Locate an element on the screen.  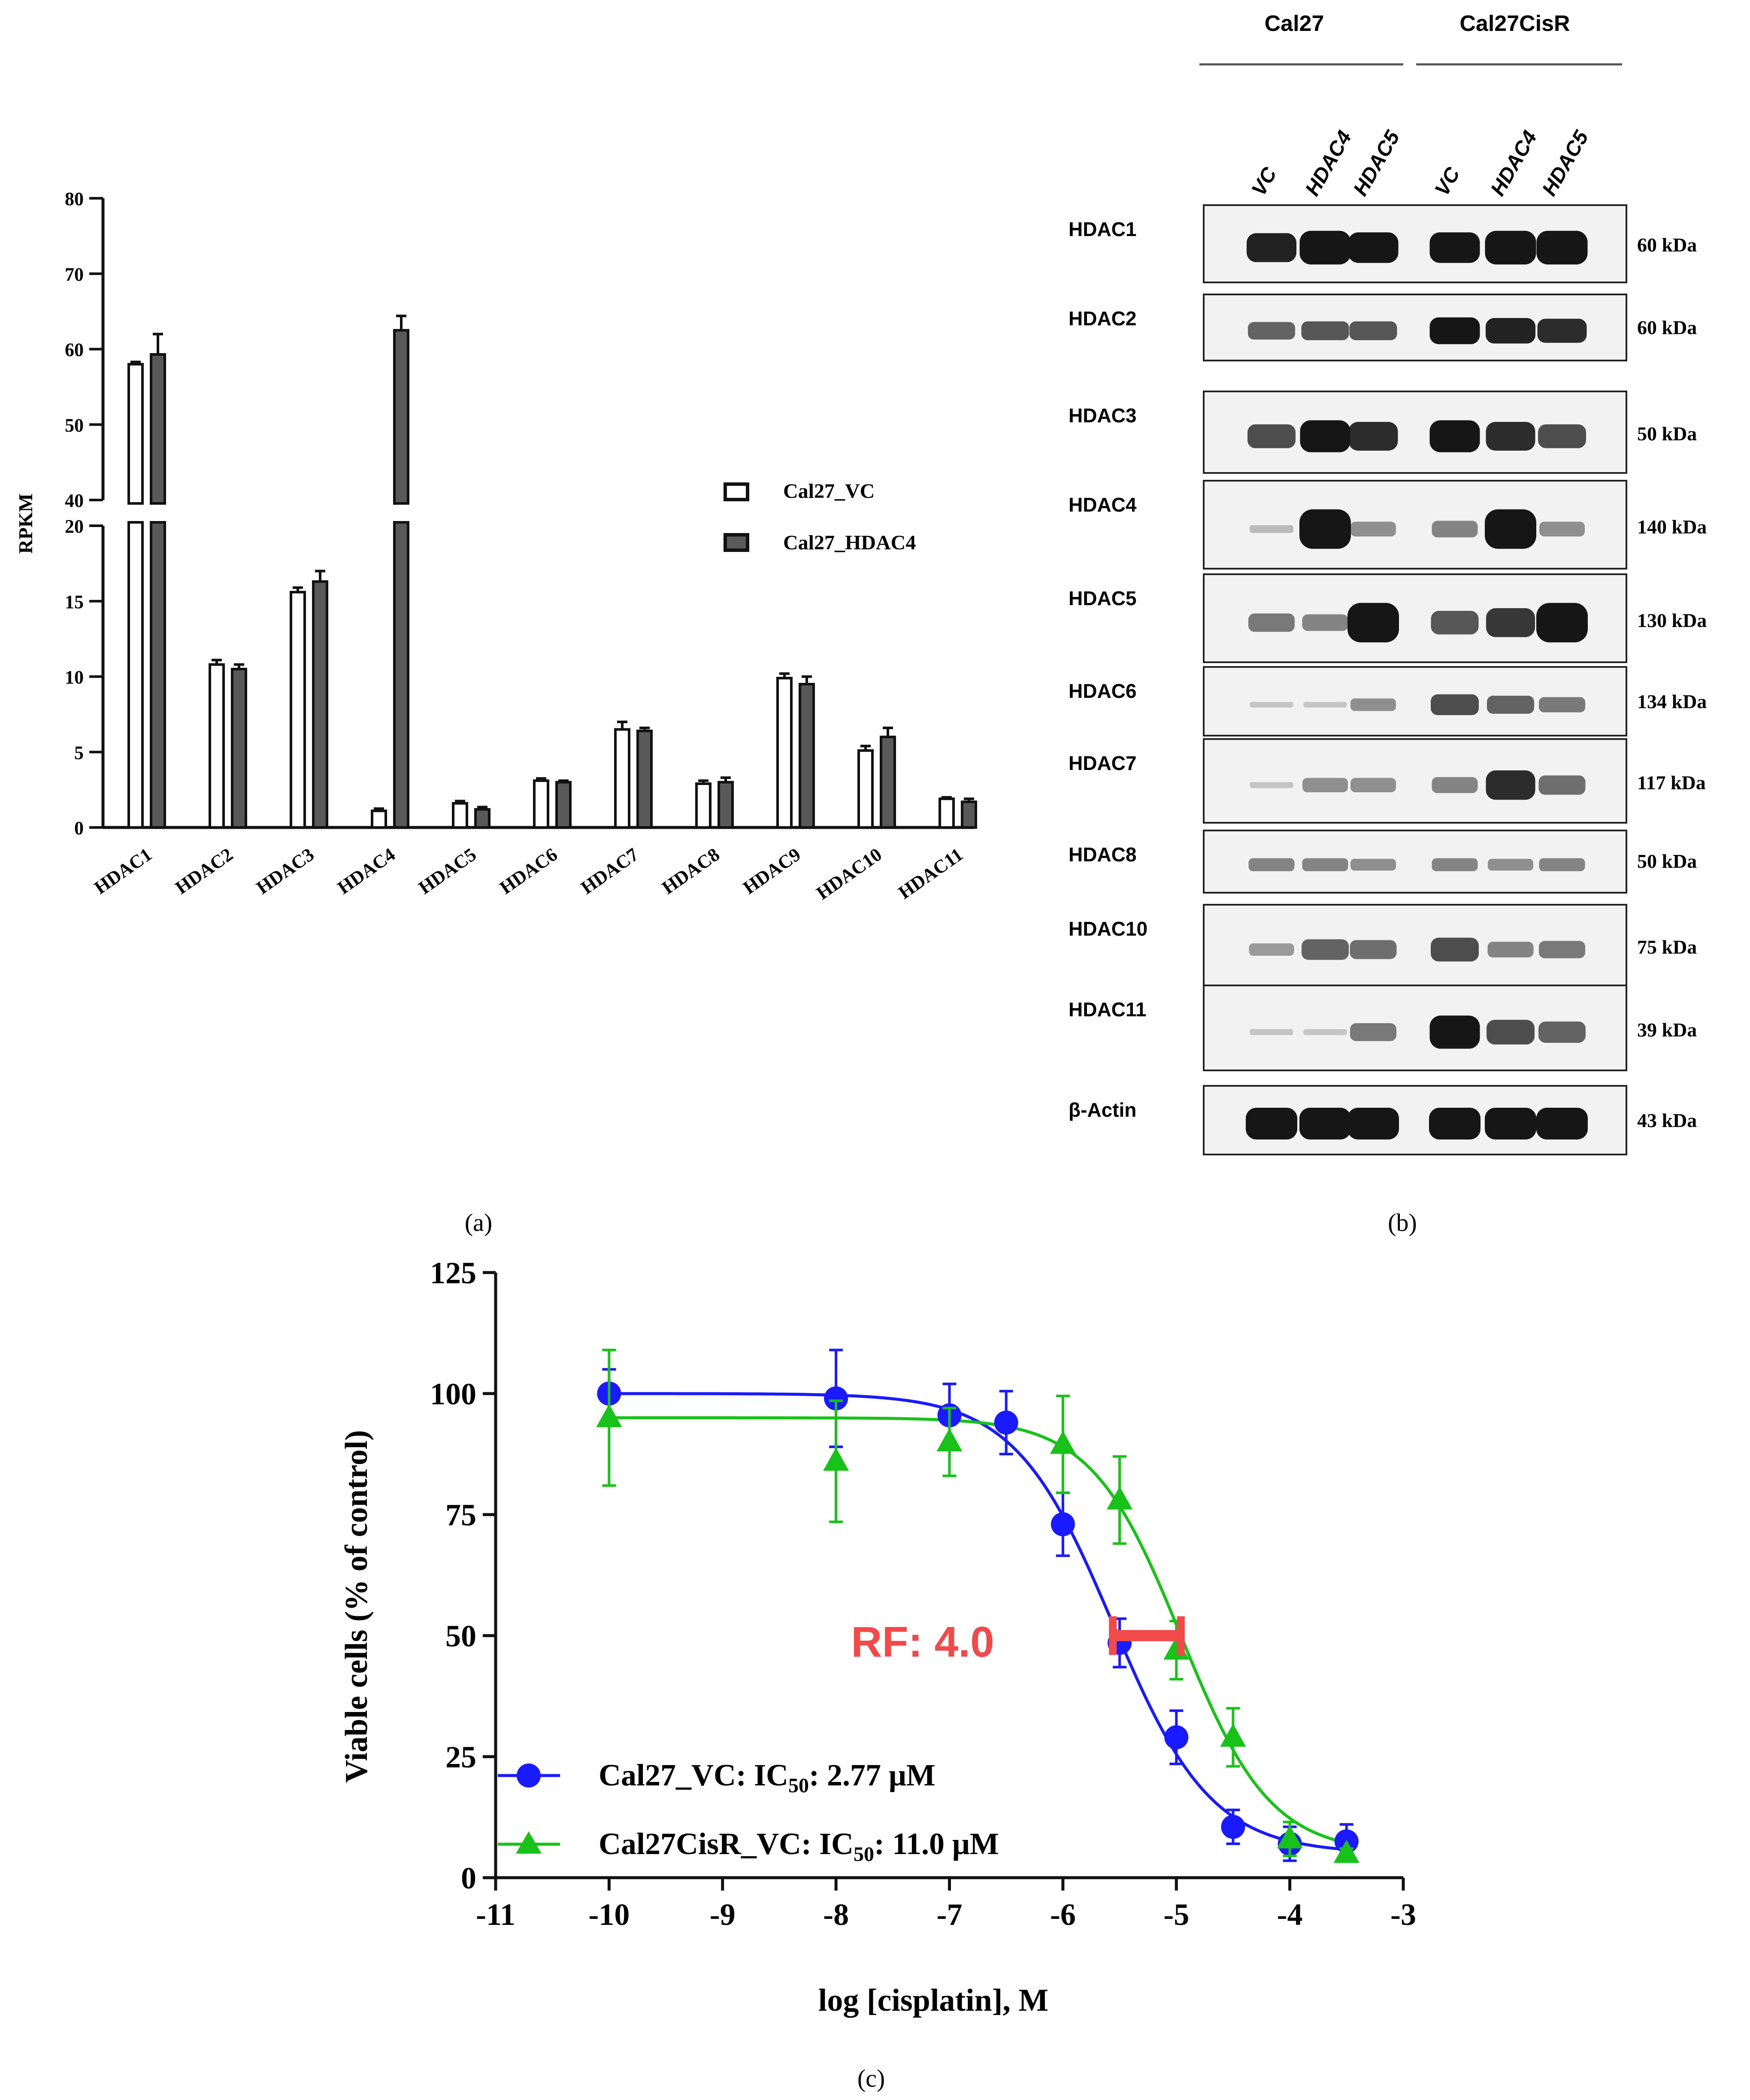
bar-Cal27_HDAC4-HDAC6 is located at coordinates (563, 805).